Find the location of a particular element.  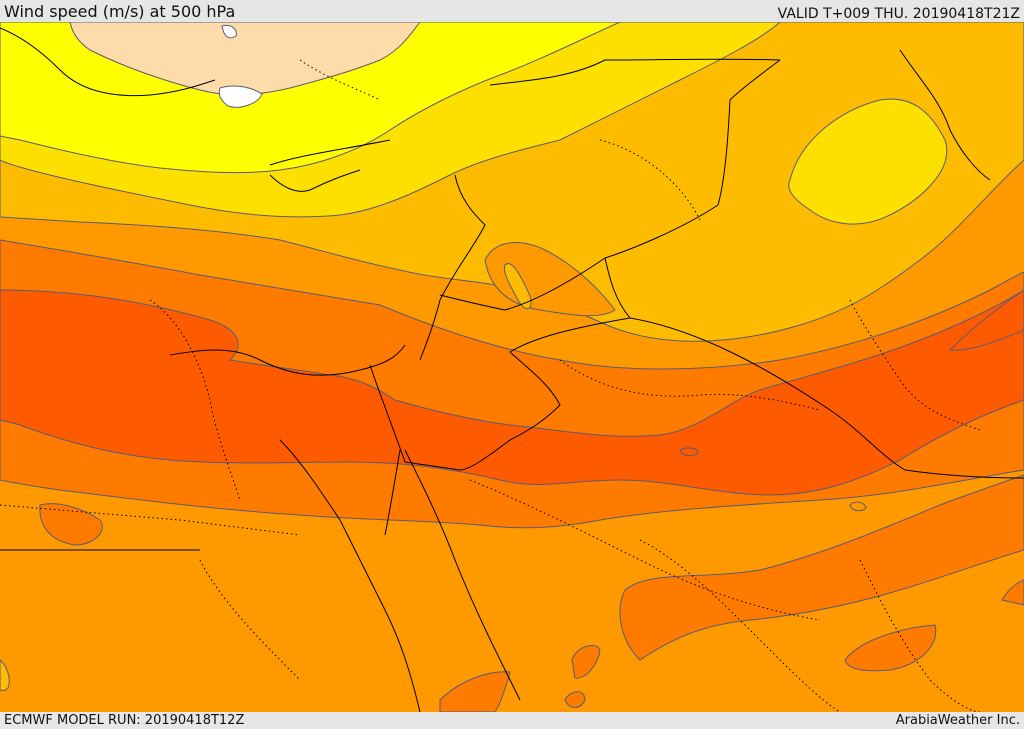

band-30-35-blob-c is located at coordinates (890, 648).